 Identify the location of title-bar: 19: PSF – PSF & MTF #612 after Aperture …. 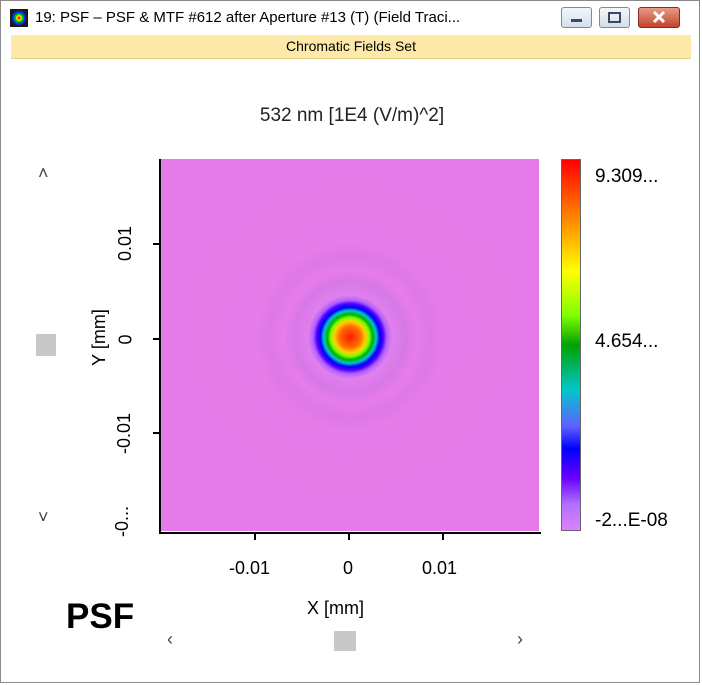
(350, 18).